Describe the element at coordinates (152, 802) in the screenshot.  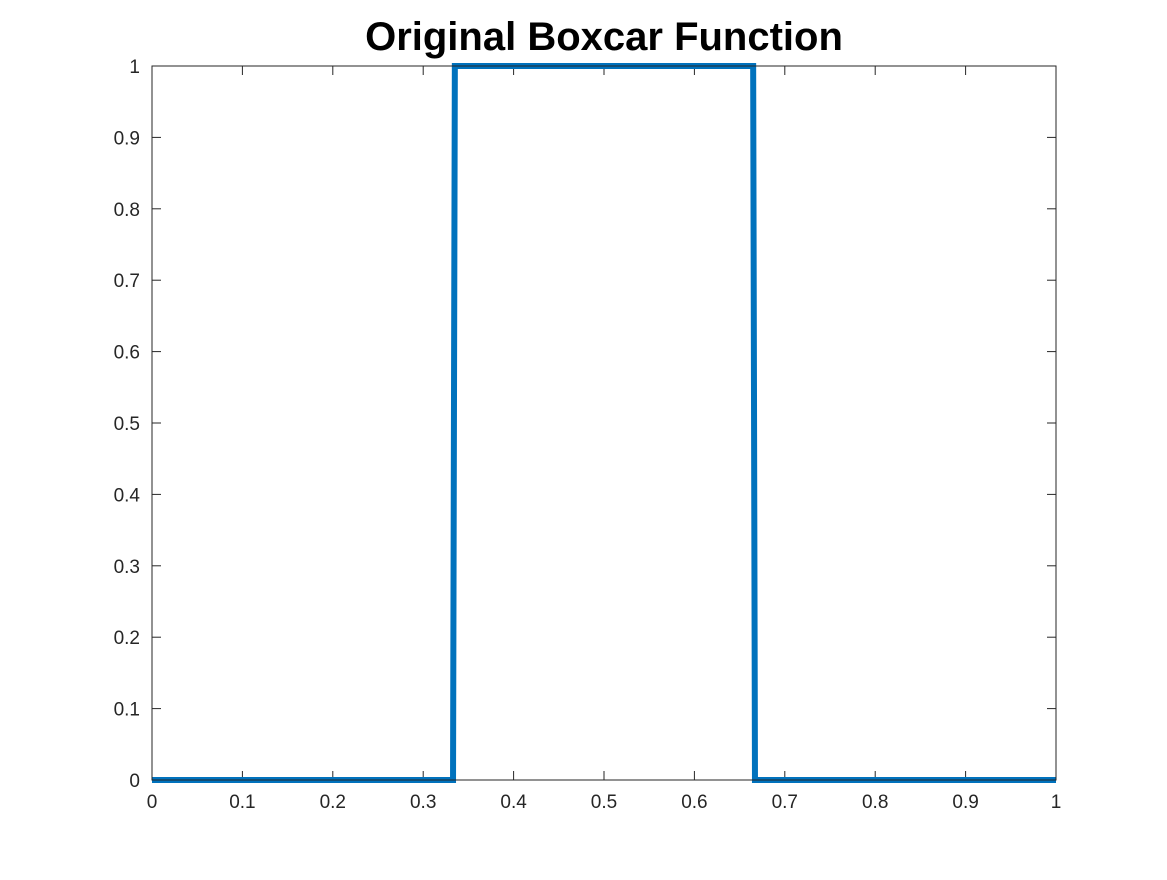
I see `x-tick-label: 0` at that location.